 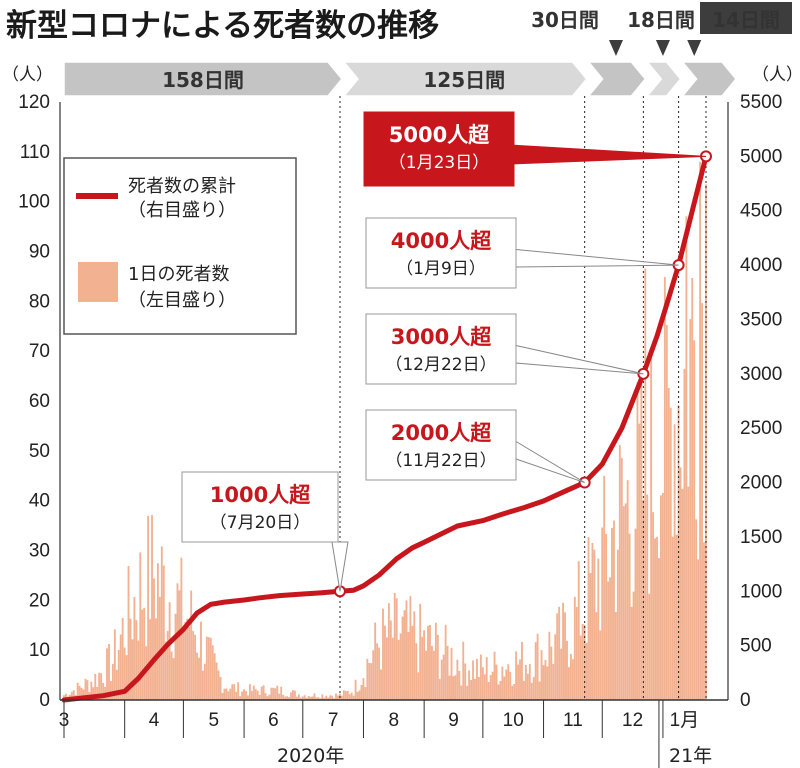 What do you see at coordinates (441, 269) in the screenshot?
I see `callout-date: （1月9日）` at bounding box center [441, 269].